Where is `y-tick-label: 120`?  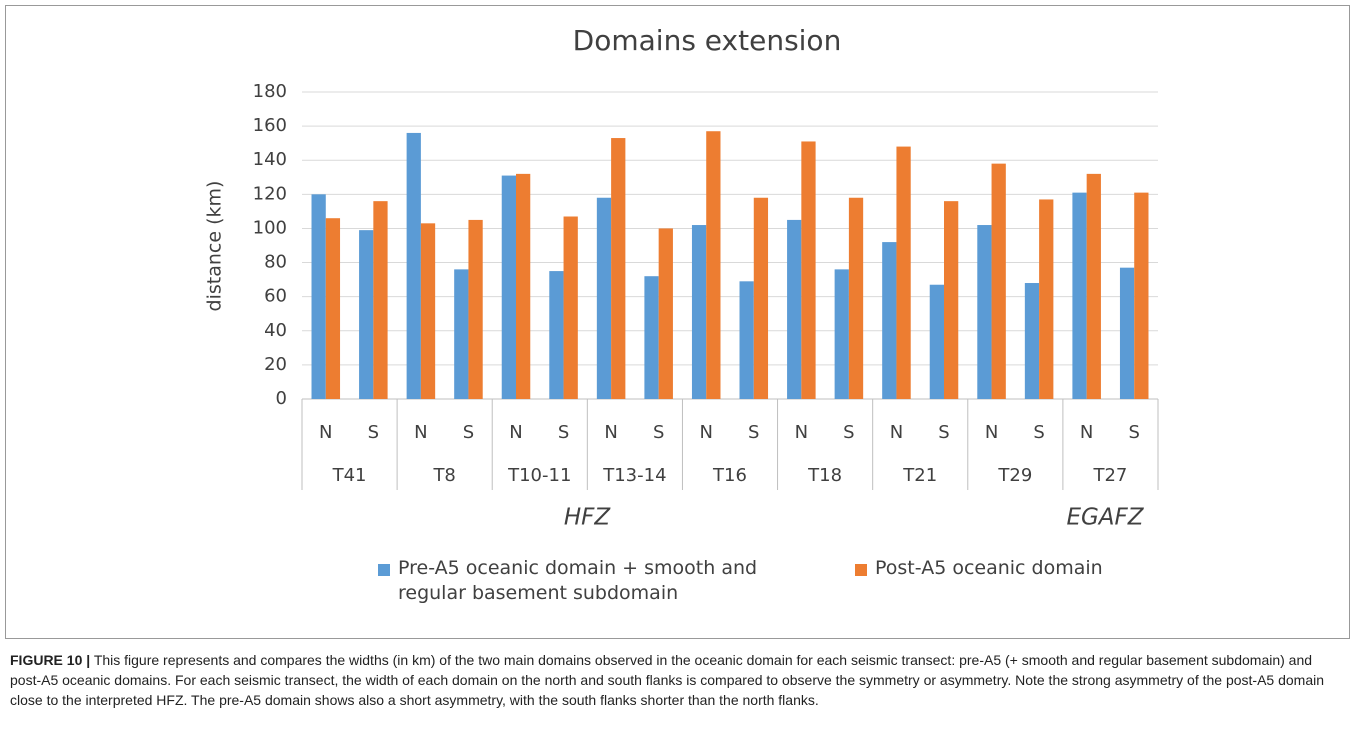
y-tick-label: 120 is located at coordinates (270, 193).